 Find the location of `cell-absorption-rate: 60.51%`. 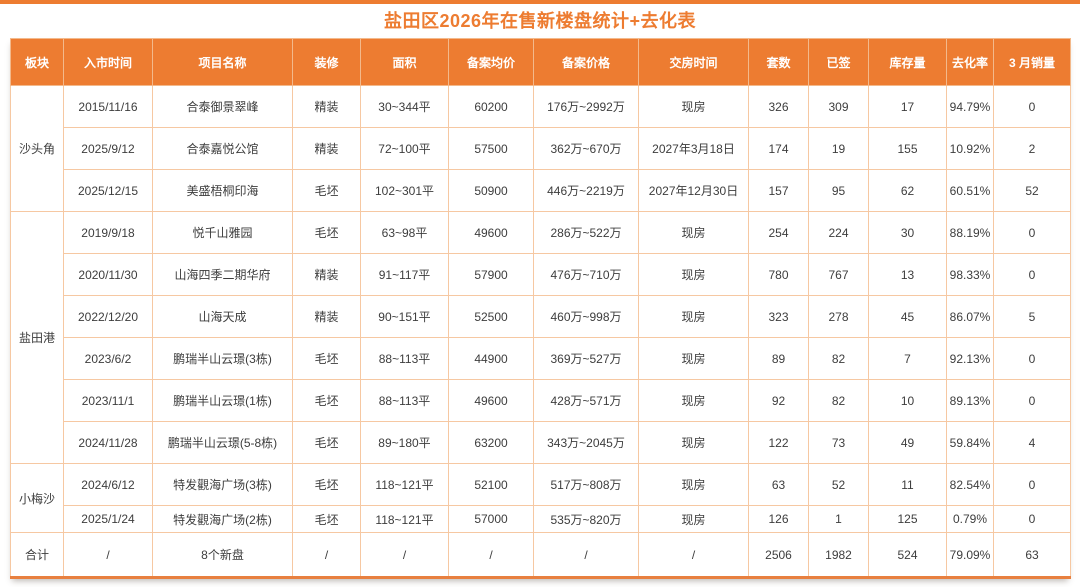

cell-absorption-rate: 60.51% is located at coordinates (970, 190).